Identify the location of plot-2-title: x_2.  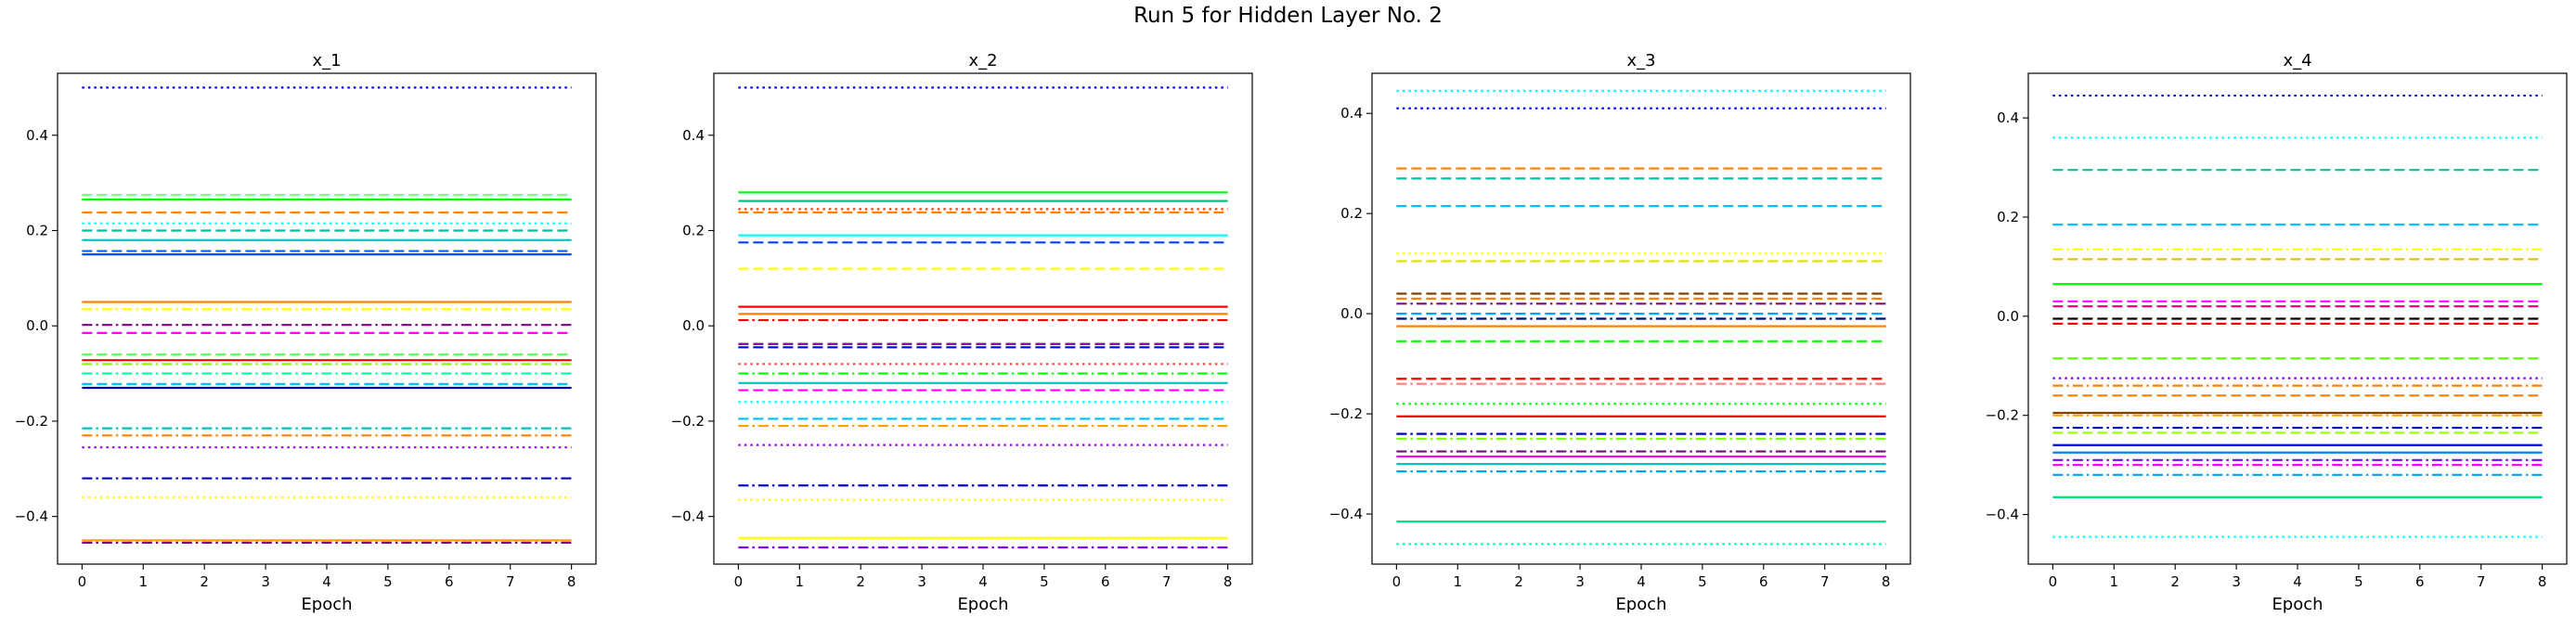
(982, 61).